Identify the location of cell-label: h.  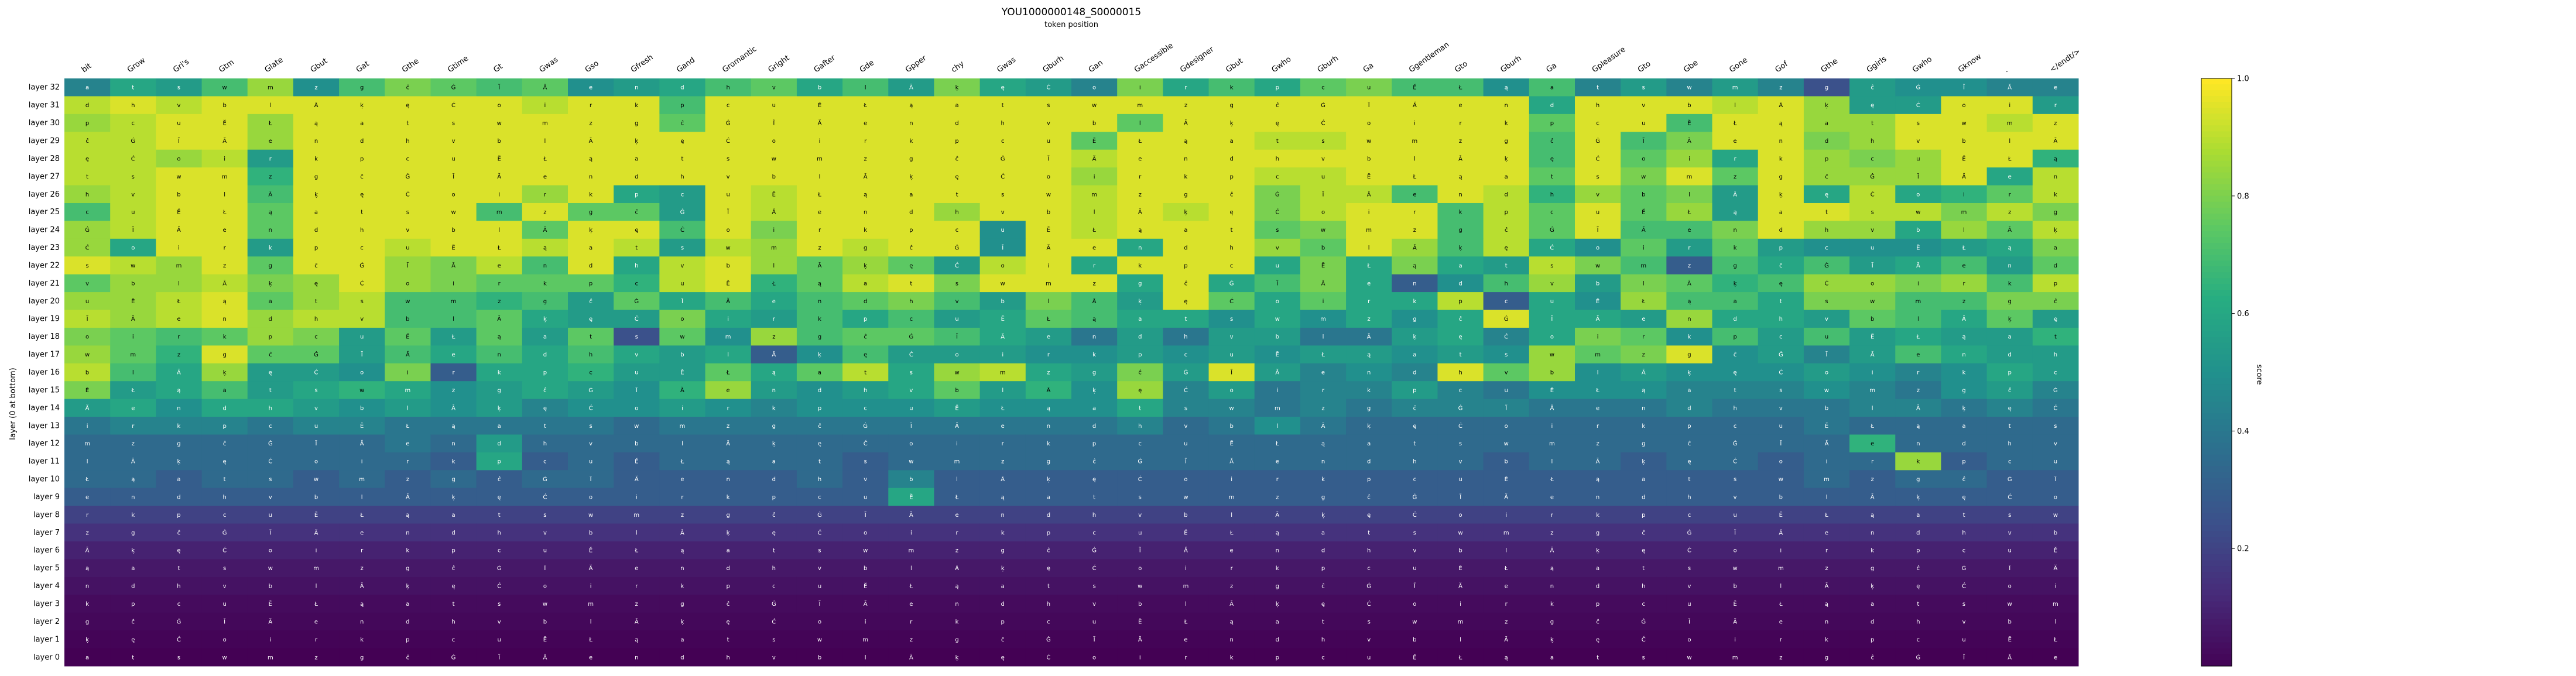
(545, 444).